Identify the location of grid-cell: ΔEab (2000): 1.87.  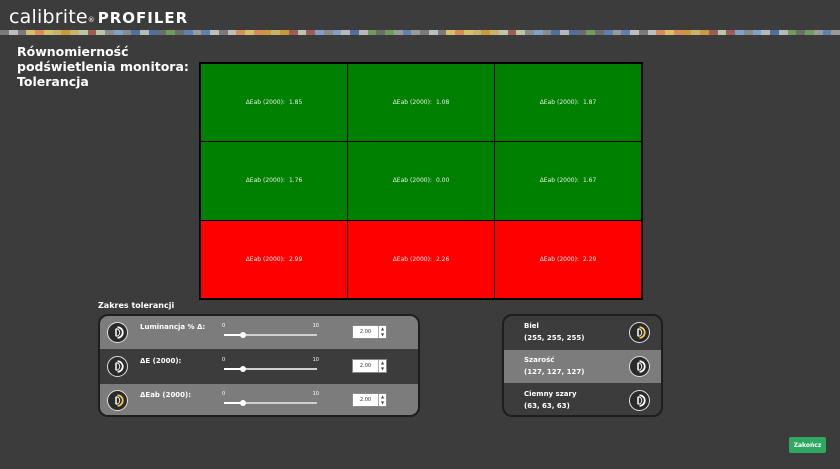
(568, 103).